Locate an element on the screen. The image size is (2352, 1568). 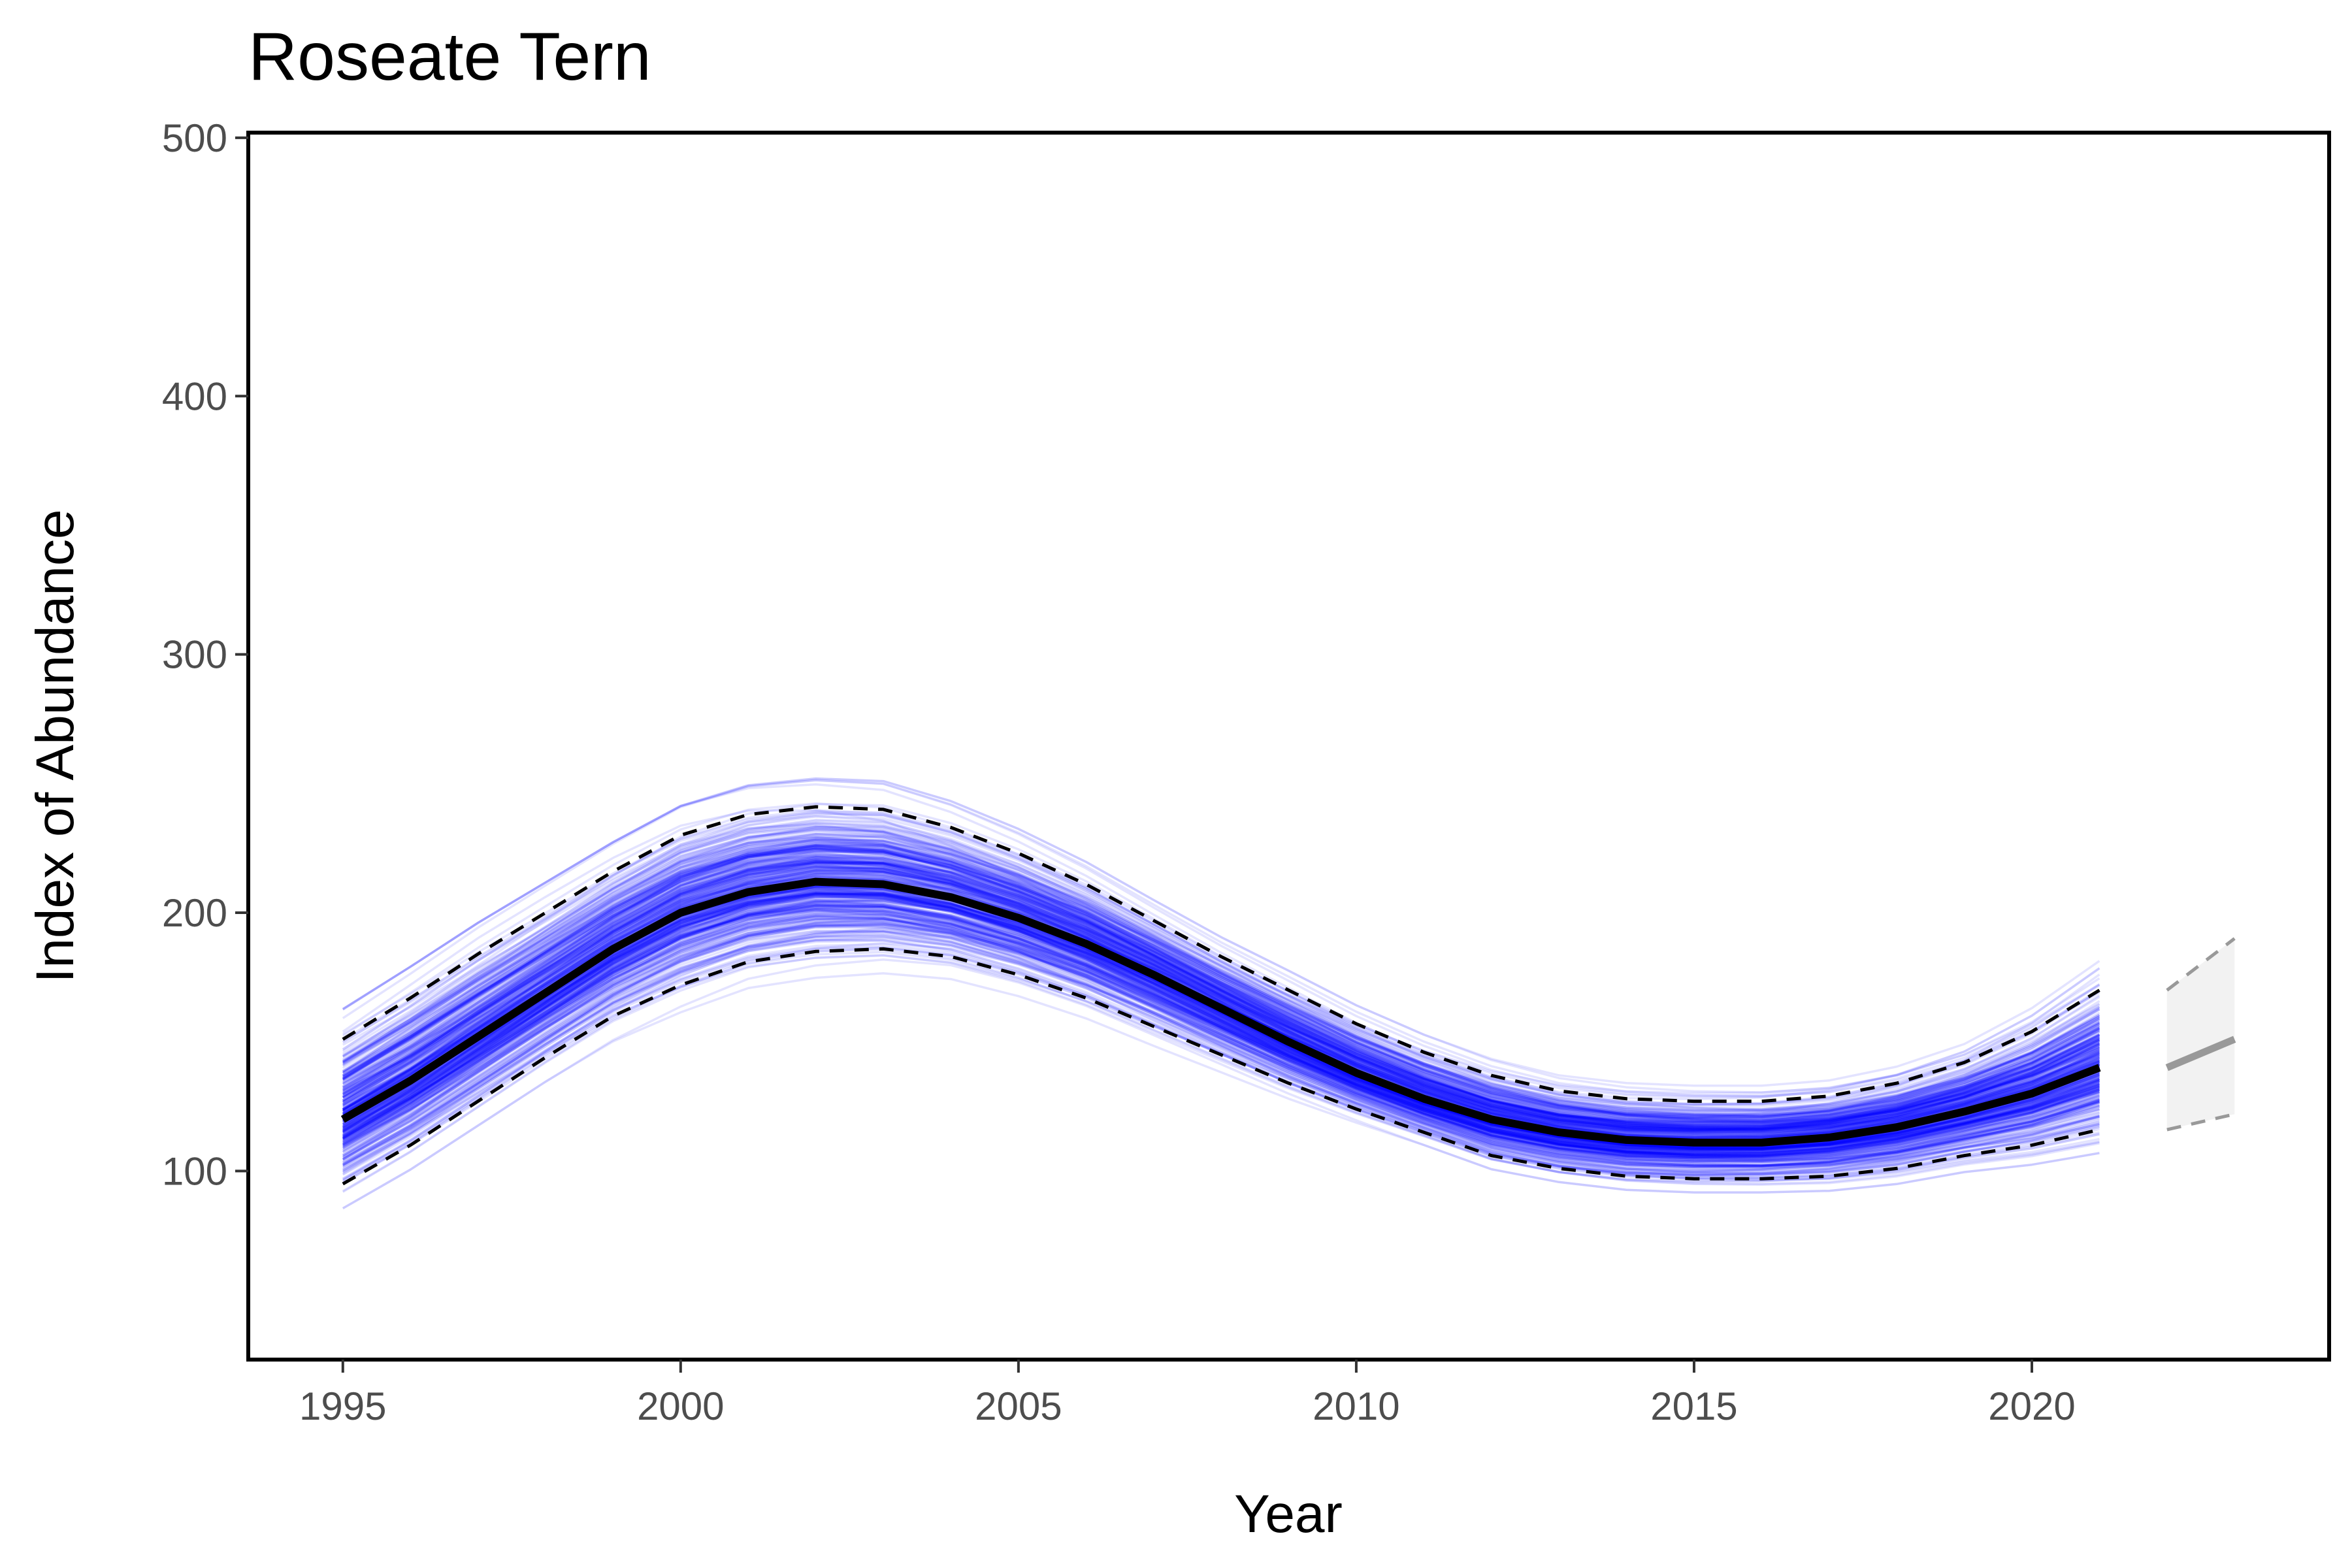
chart-title: Roseate Tern is located at coordinates (449, 57).